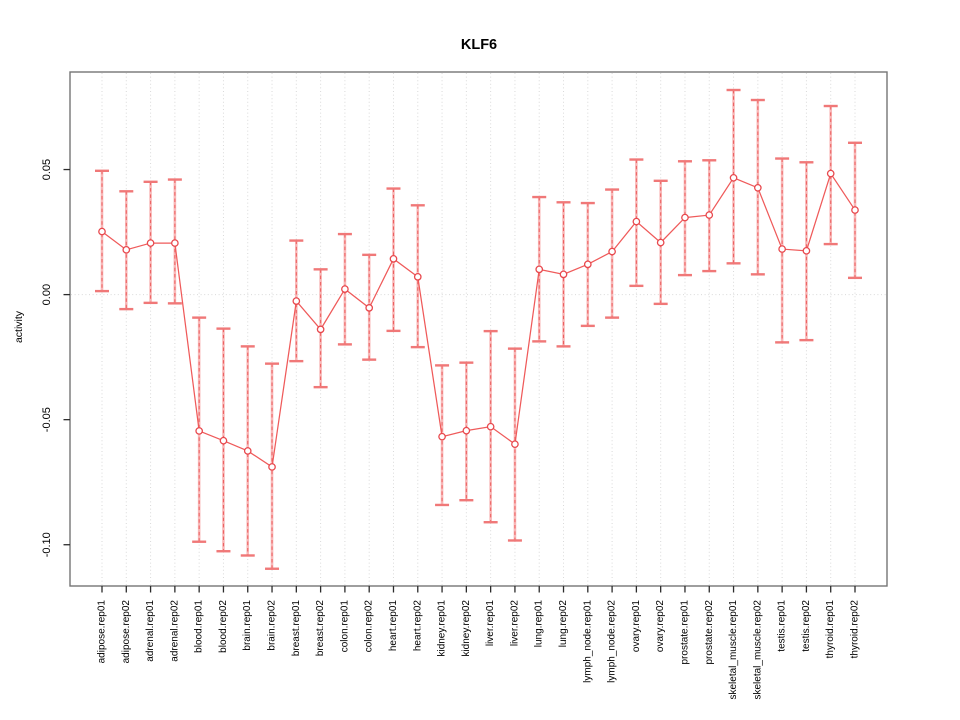  Describe the element at coordinates (417, 626) in the screenshot. I see `x-tick-label: heart.rep02` at that location.